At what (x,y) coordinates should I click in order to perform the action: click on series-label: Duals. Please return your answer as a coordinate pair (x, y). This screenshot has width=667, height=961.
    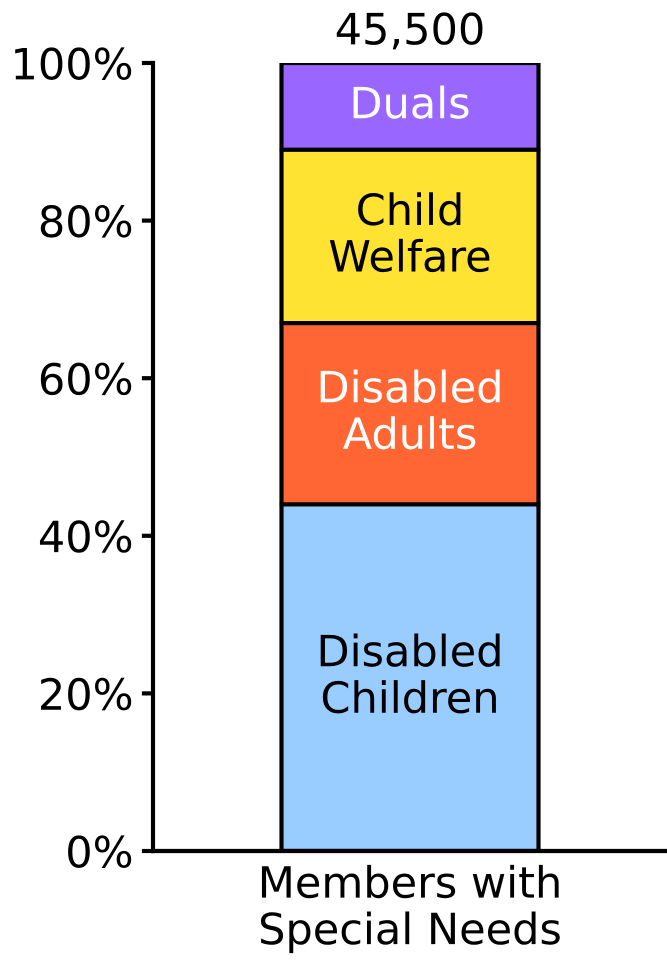
    Looking at the image, I should click on (411, 102).